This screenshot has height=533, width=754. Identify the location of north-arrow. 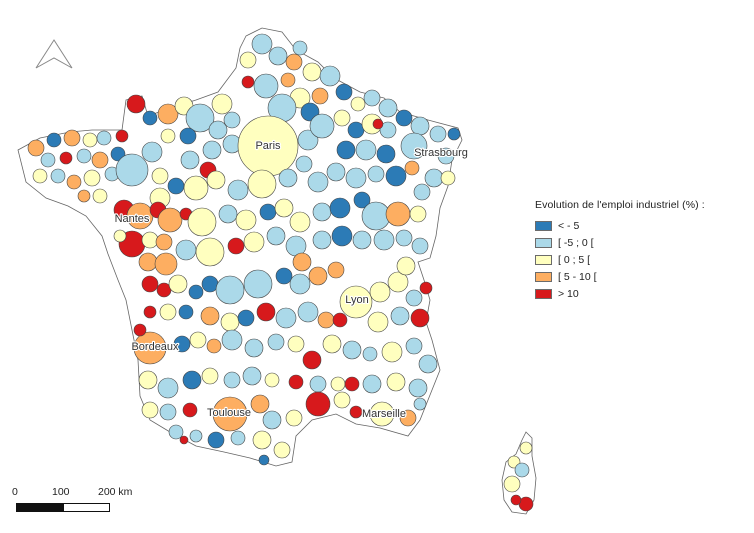
(54, 57).